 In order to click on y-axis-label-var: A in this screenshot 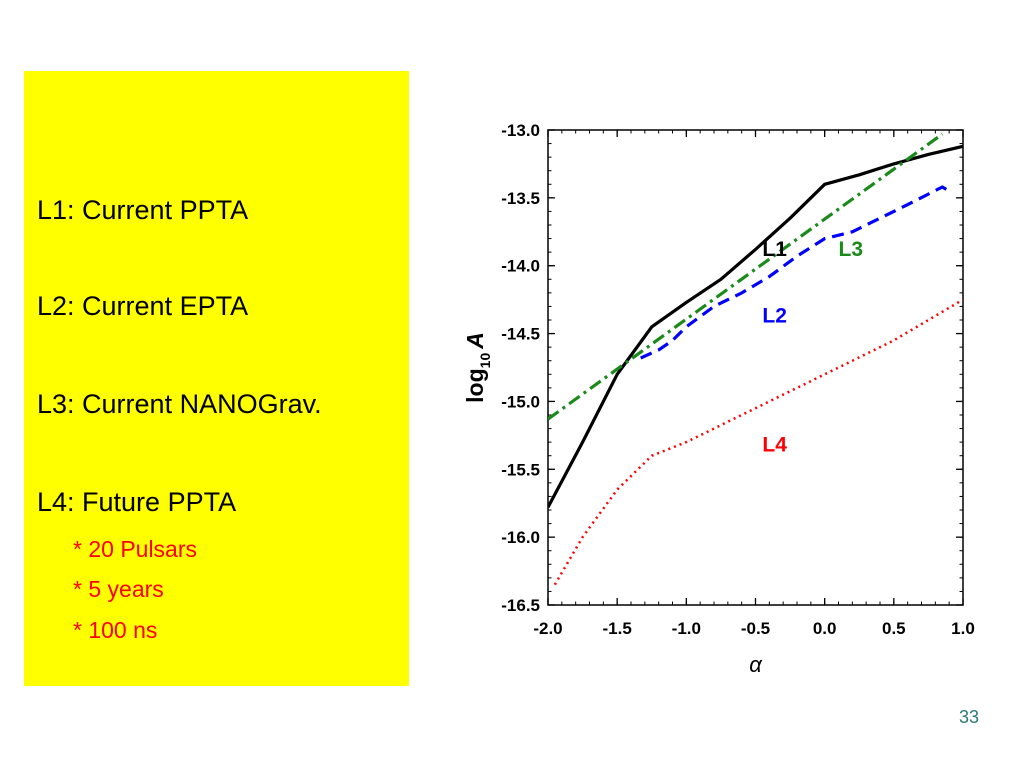, I will do `click(475, 341)`.